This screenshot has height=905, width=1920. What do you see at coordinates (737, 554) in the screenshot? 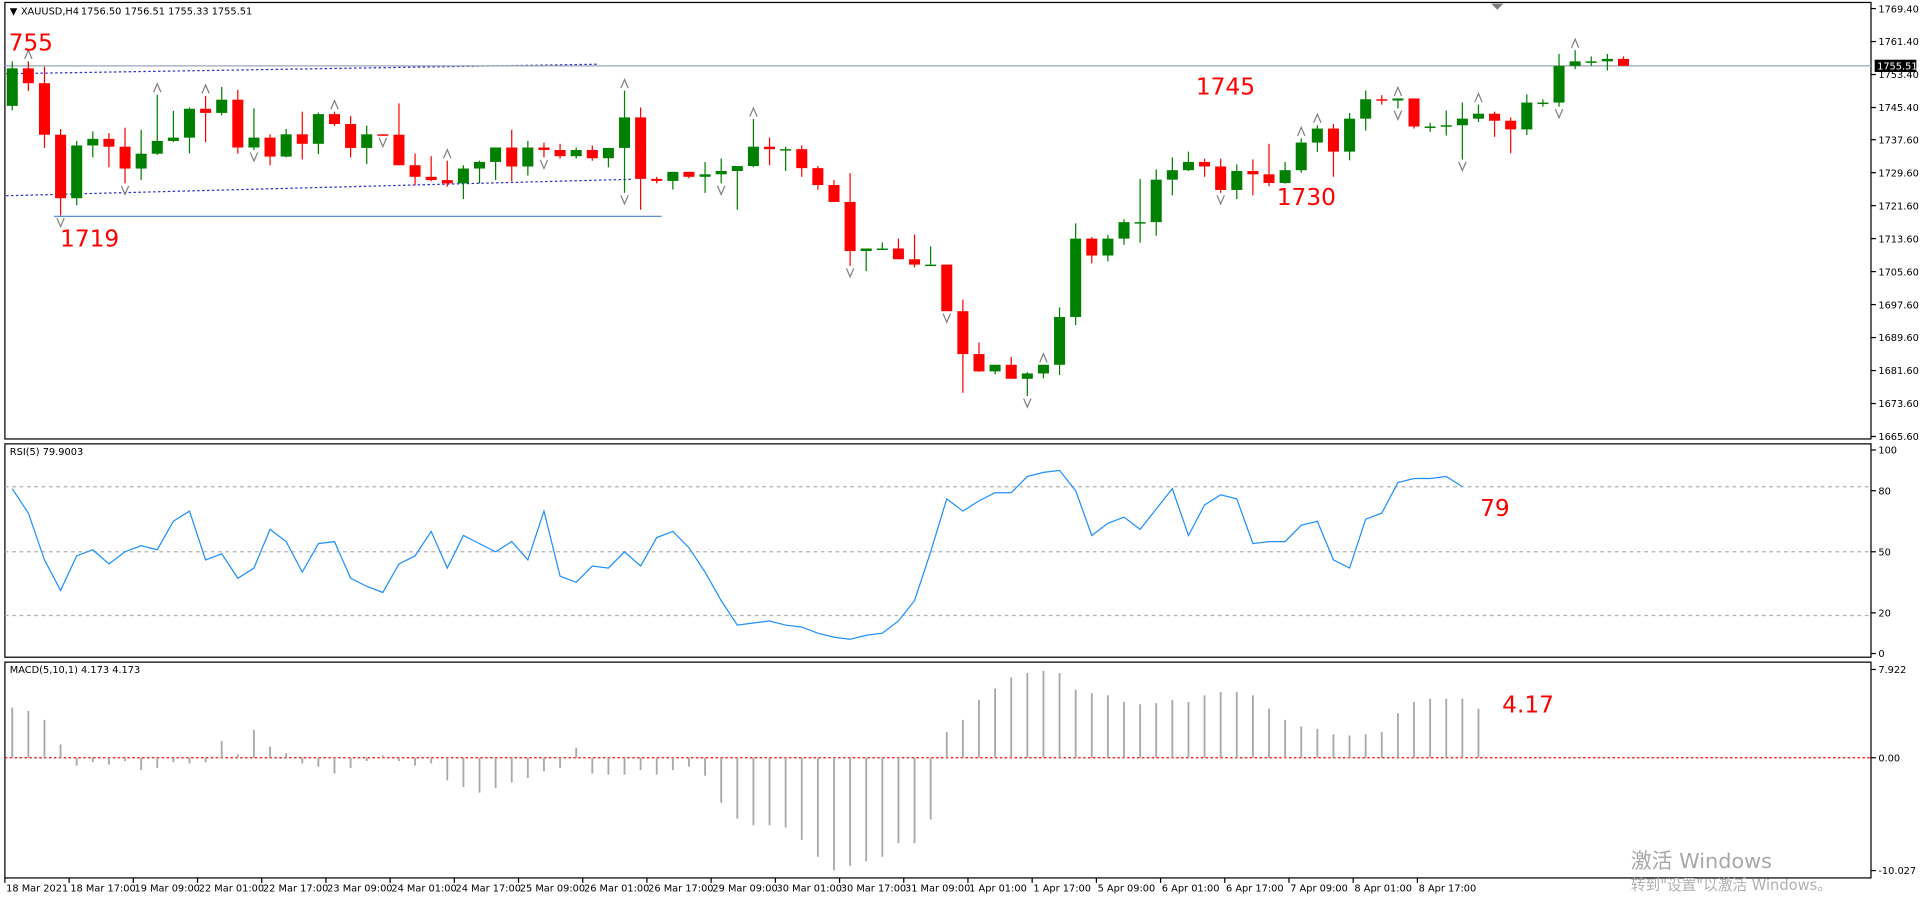
I see `rsi-line` at bounding box center [737, 554].